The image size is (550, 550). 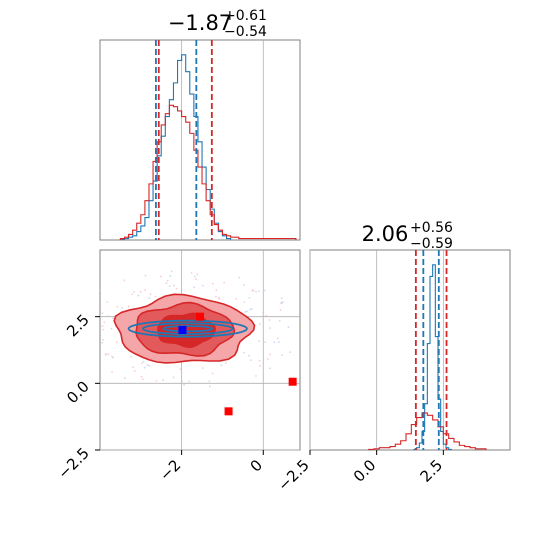 I want to click on x-tick-label: 0.0, so click(x=365, y=471).